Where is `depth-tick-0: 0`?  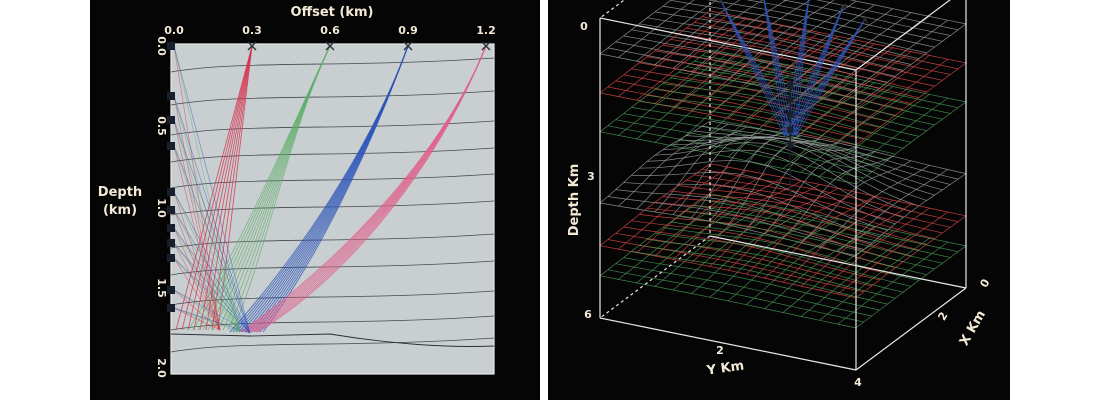 depth-tick-0: 0 is located at coordinates (584, 26).